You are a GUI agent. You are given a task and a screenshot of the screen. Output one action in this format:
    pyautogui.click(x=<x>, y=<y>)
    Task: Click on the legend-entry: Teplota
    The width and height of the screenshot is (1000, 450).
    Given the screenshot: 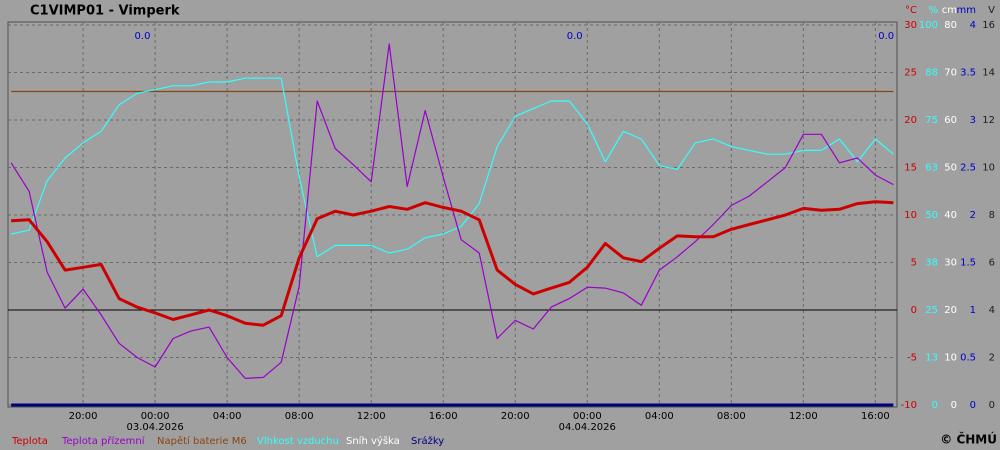 What is the action you would take?
    pyautogui.click(x=29, y=441)
    